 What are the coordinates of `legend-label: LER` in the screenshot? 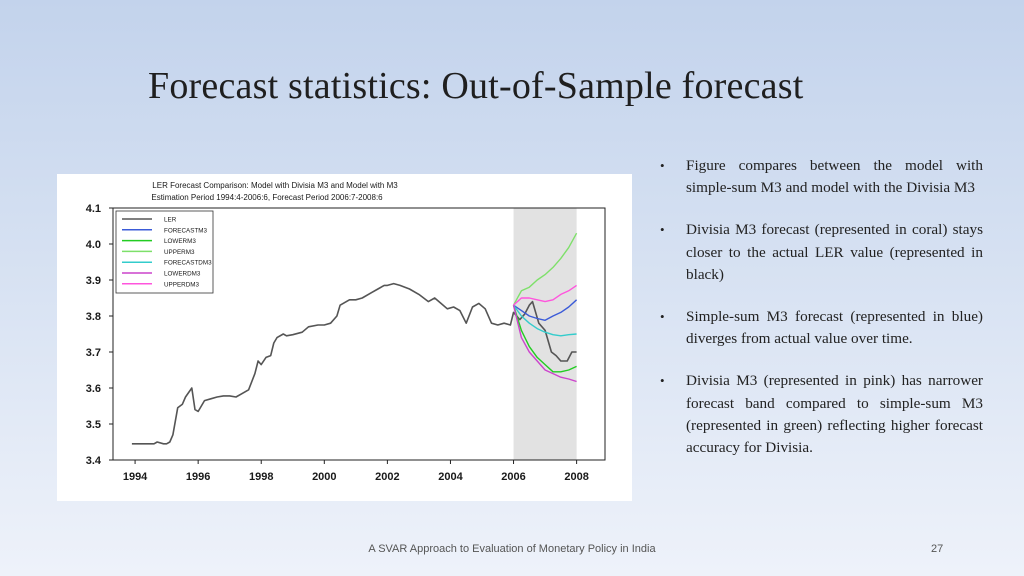 It's located at (170, 220).